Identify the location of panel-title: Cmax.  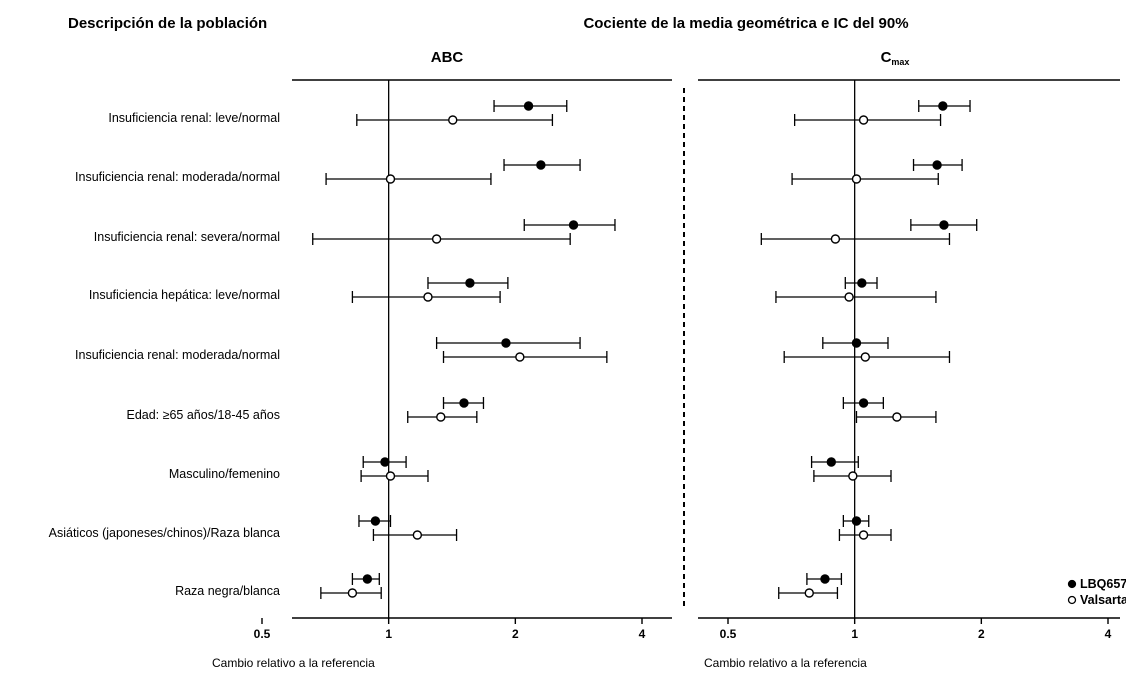
(895, 58).